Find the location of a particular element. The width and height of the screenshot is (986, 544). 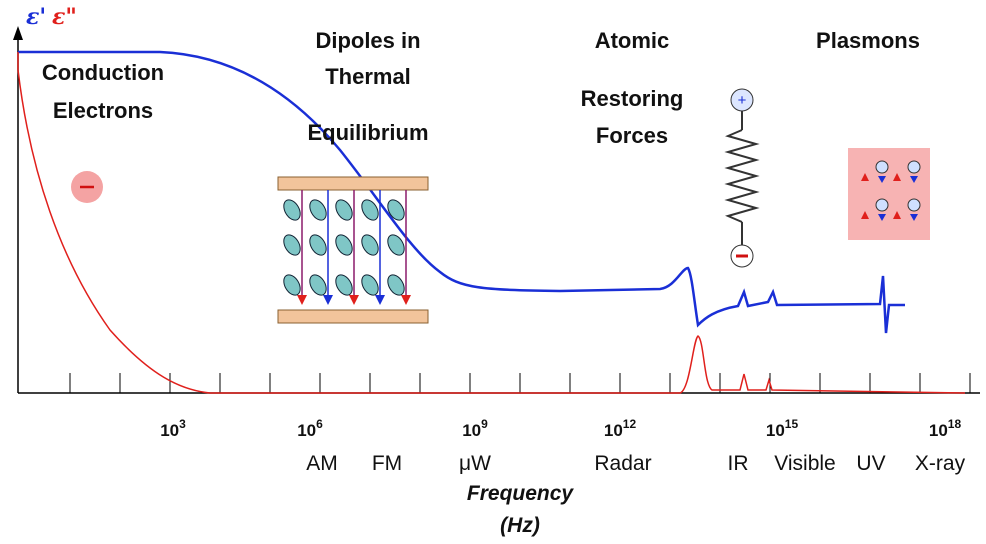

tick-label: 10³ is located at coordinates (173, 428).